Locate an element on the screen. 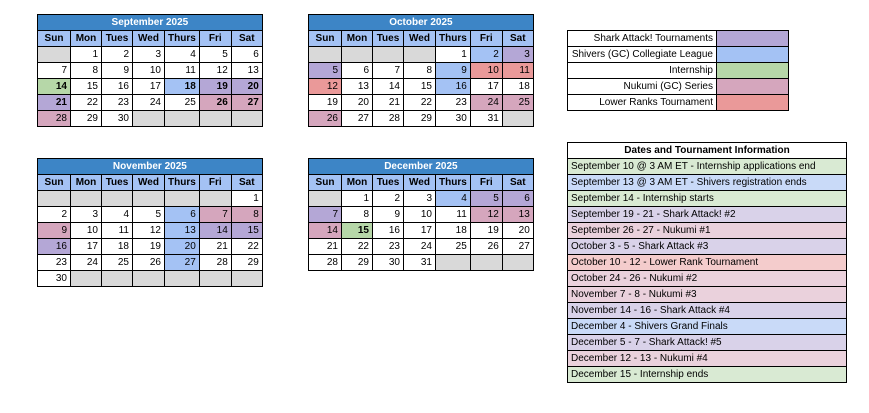 This screenshot has height=413, width=869. info-row: September 14 - Internship starts is located at coordinates (707, 198).